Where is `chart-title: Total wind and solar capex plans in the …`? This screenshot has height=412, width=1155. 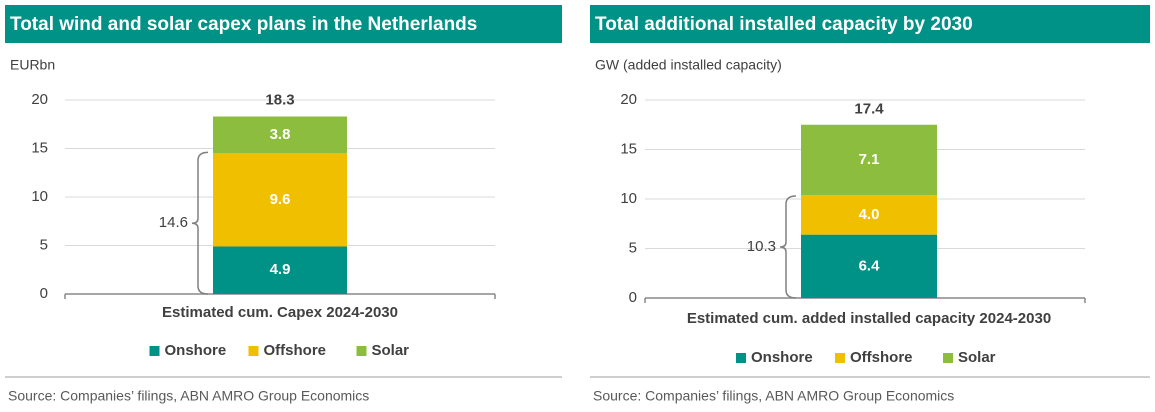
chart-title: Total wind and solar capex plans in the … is located at coordinates (243, 24).